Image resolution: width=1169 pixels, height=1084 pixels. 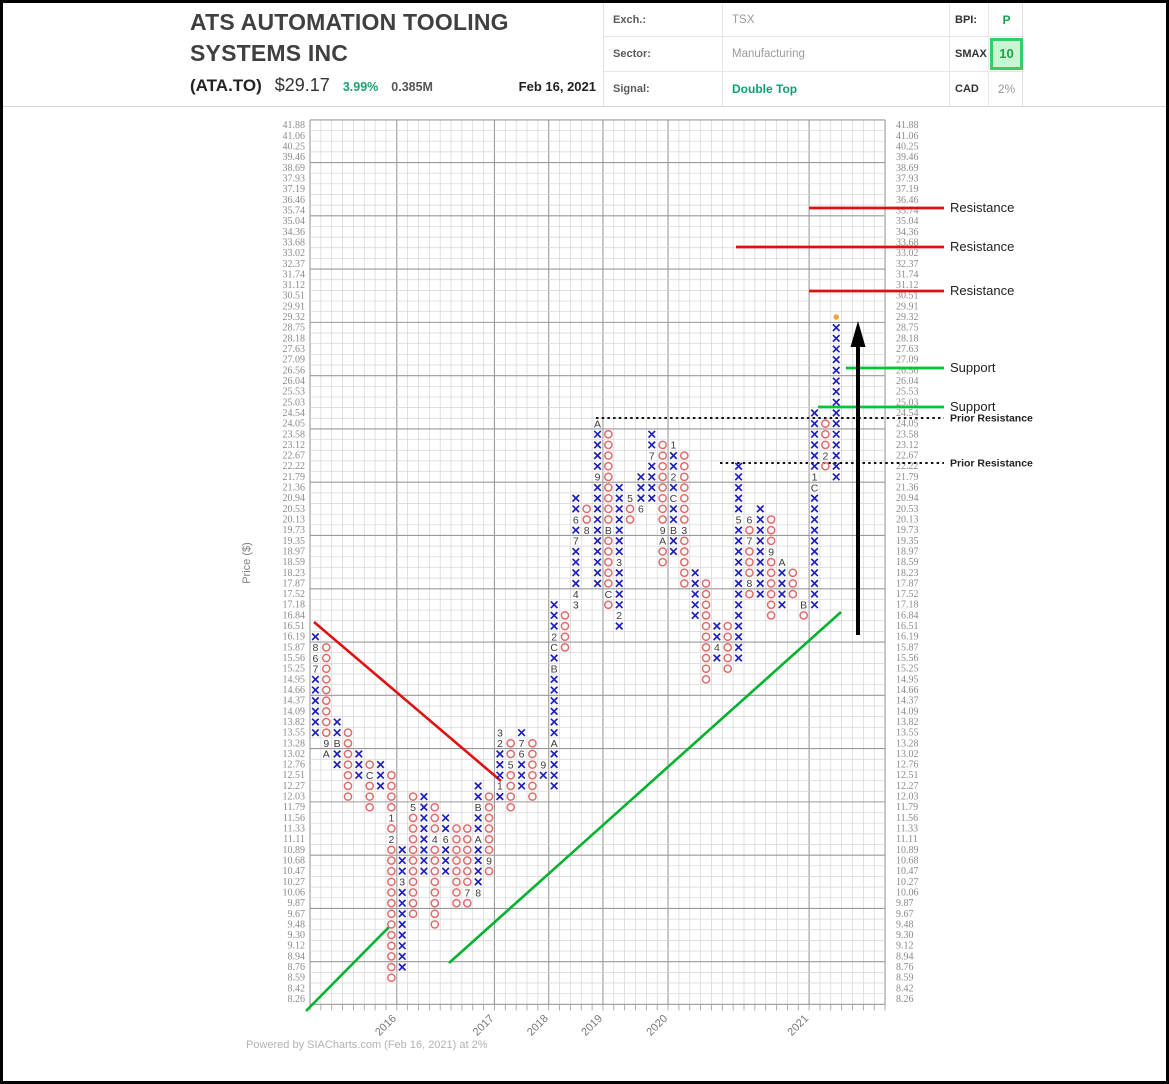 I want to click on exchange-label: Exch.:, so click(x=663, y=20).